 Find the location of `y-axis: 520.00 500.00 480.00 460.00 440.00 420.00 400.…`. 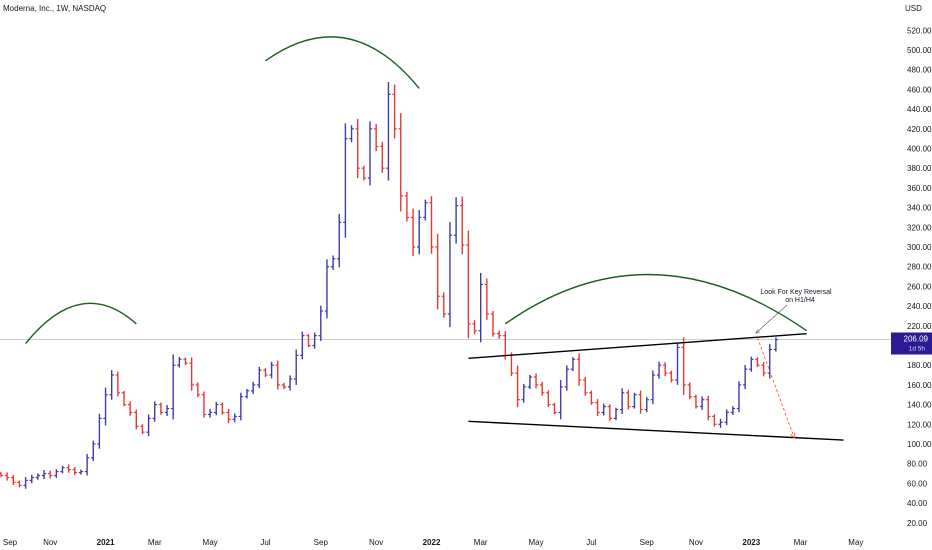

y-axis: 520.00 500.00 480.00 460.00 440.00 420.00 400.… is located at coordinates (919, 277).